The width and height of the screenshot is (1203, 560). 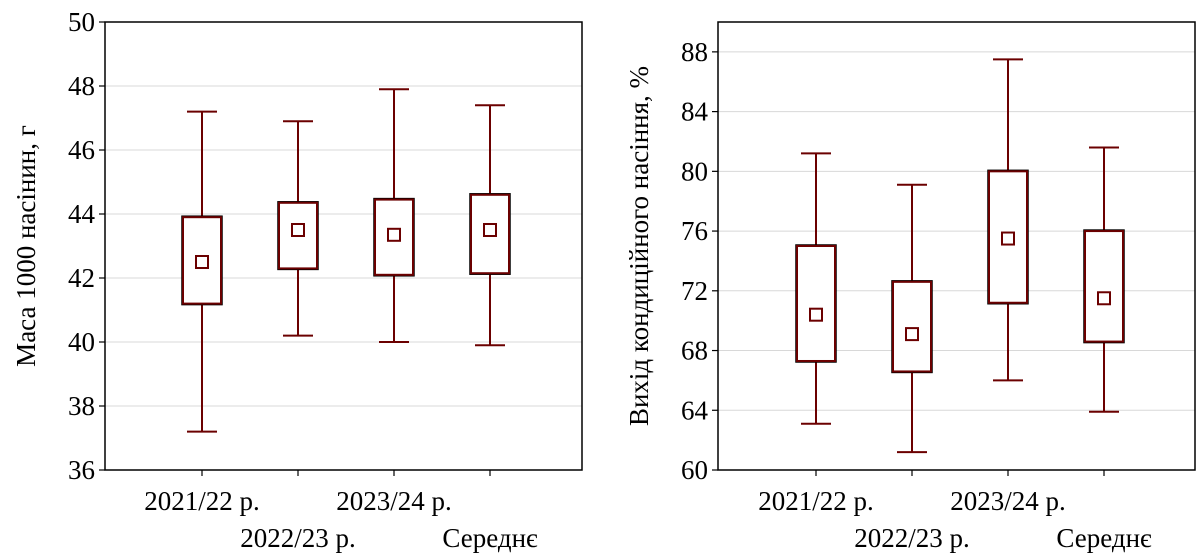 What do you see at coordinates (26, 246) in the screenshot?
I see `y-axis-label: Маса 1000 насінин, г` at bounding box center [26, 246].